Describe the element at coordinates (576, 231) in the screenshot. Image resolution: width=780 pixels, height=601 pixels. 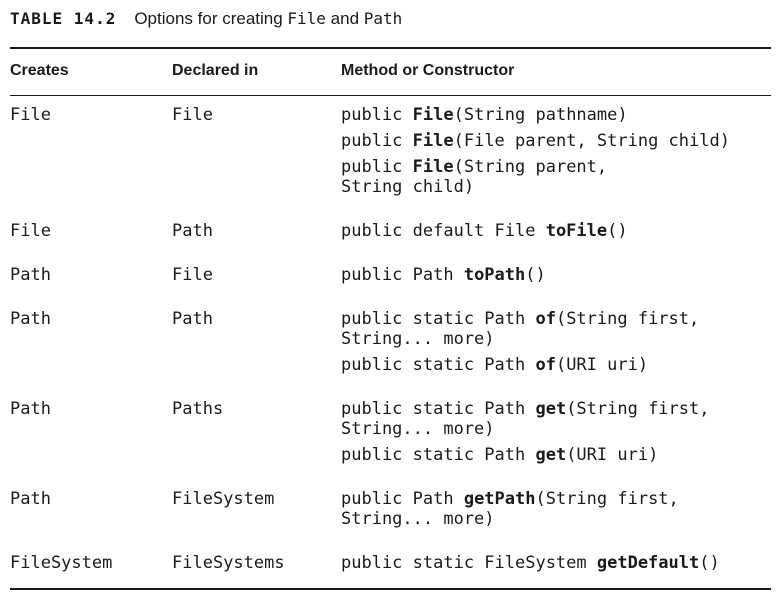
I see `method-name: toFile` at that location.